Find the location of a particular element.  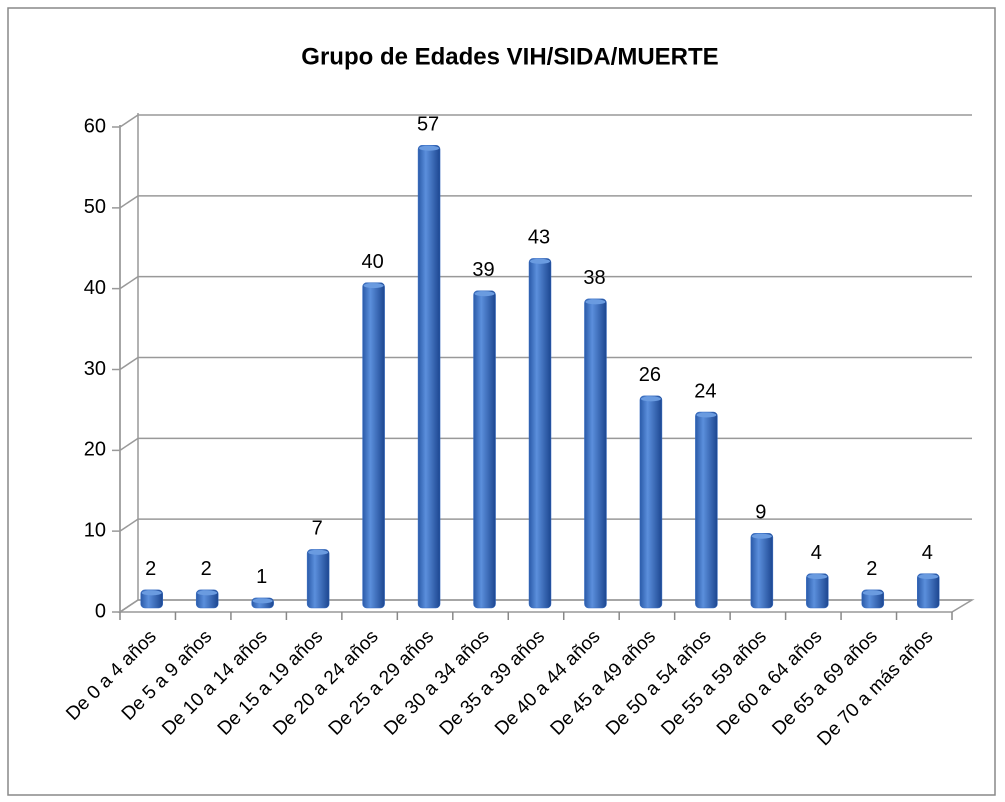

y-tick-label: 50 is located at coordinates (95, 207).